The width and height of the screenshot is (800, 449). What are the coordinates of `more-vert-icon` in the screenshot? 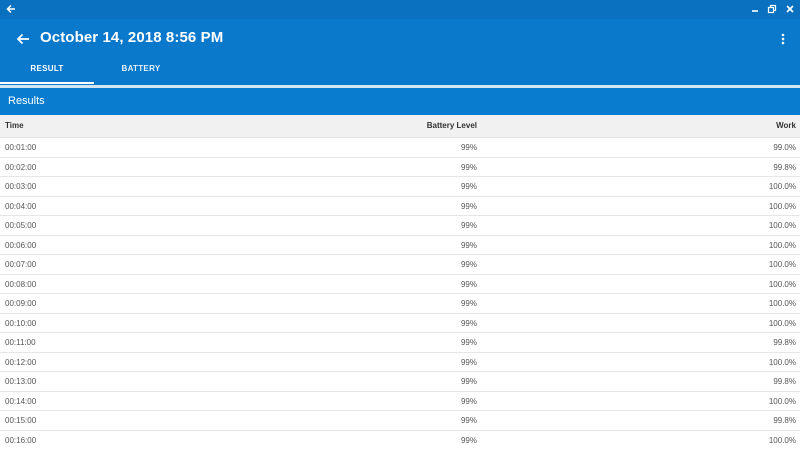 It's located at (783, 39).